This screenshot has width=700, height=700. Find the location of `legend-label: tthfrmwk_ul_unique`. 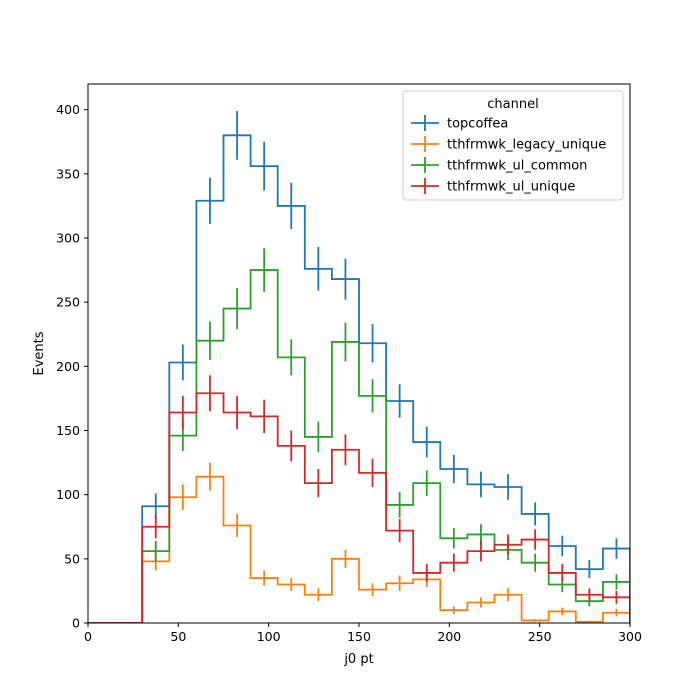

legend-label: tthfrmwk_ul_unique is located at coordinates (511, 187).